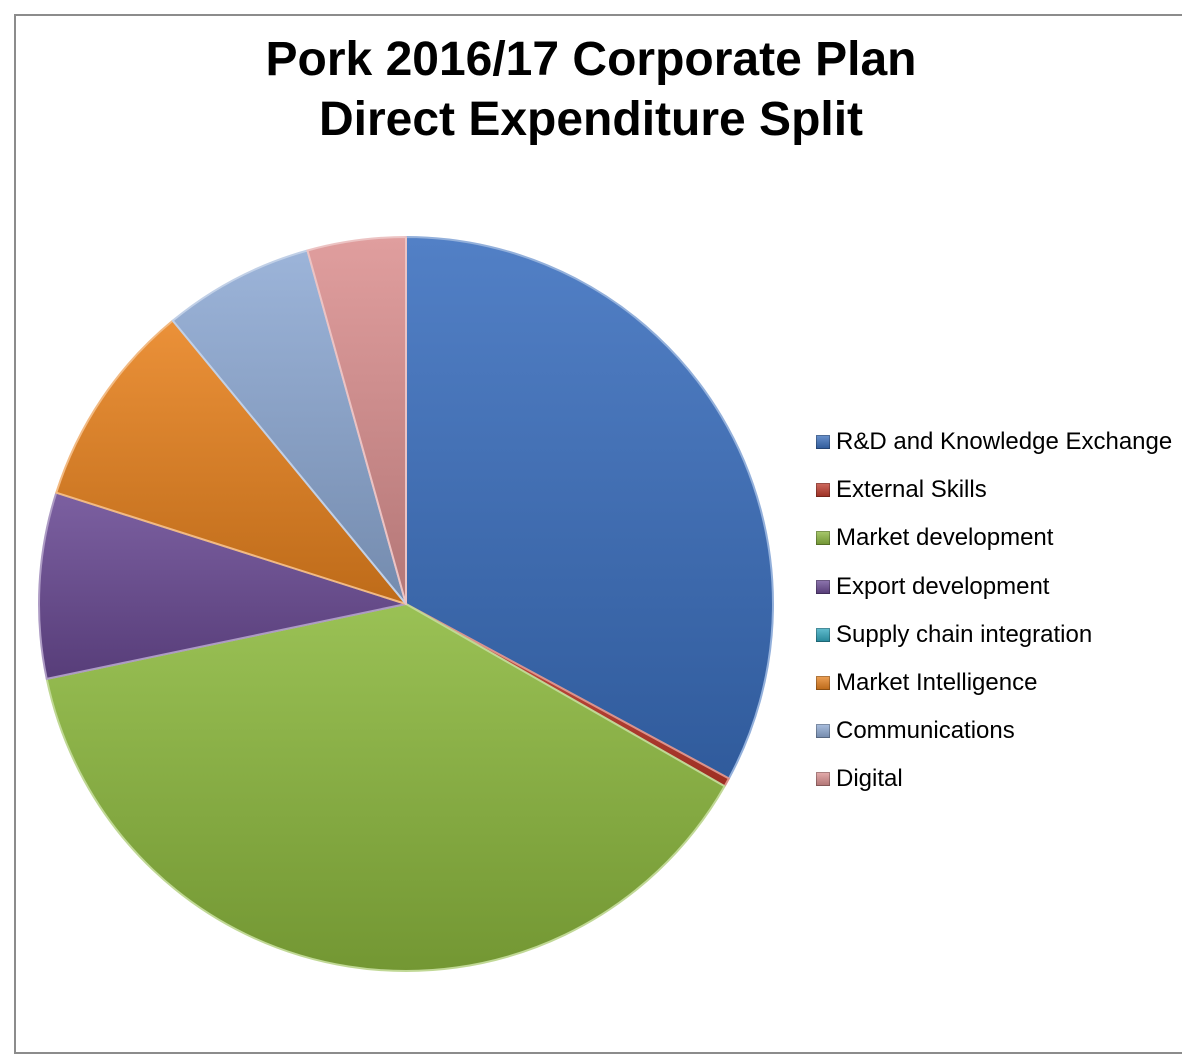 The image size is (1182, 1054). Describe the element at coordinates (996, 779) in the screenshot. I see `legend-item-digital: Digital` at that location.